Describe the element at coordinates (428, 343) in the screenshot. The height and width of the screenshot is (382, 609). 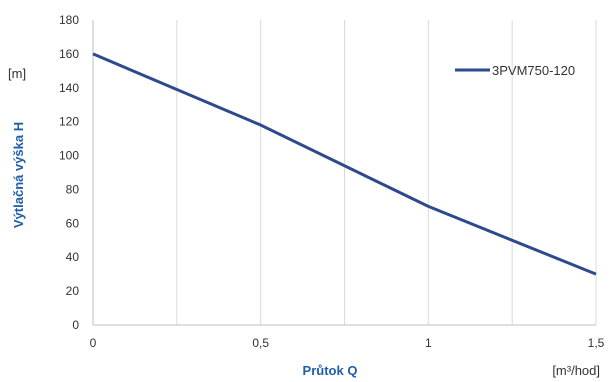
I see `x-tick-label: 1` at that location.